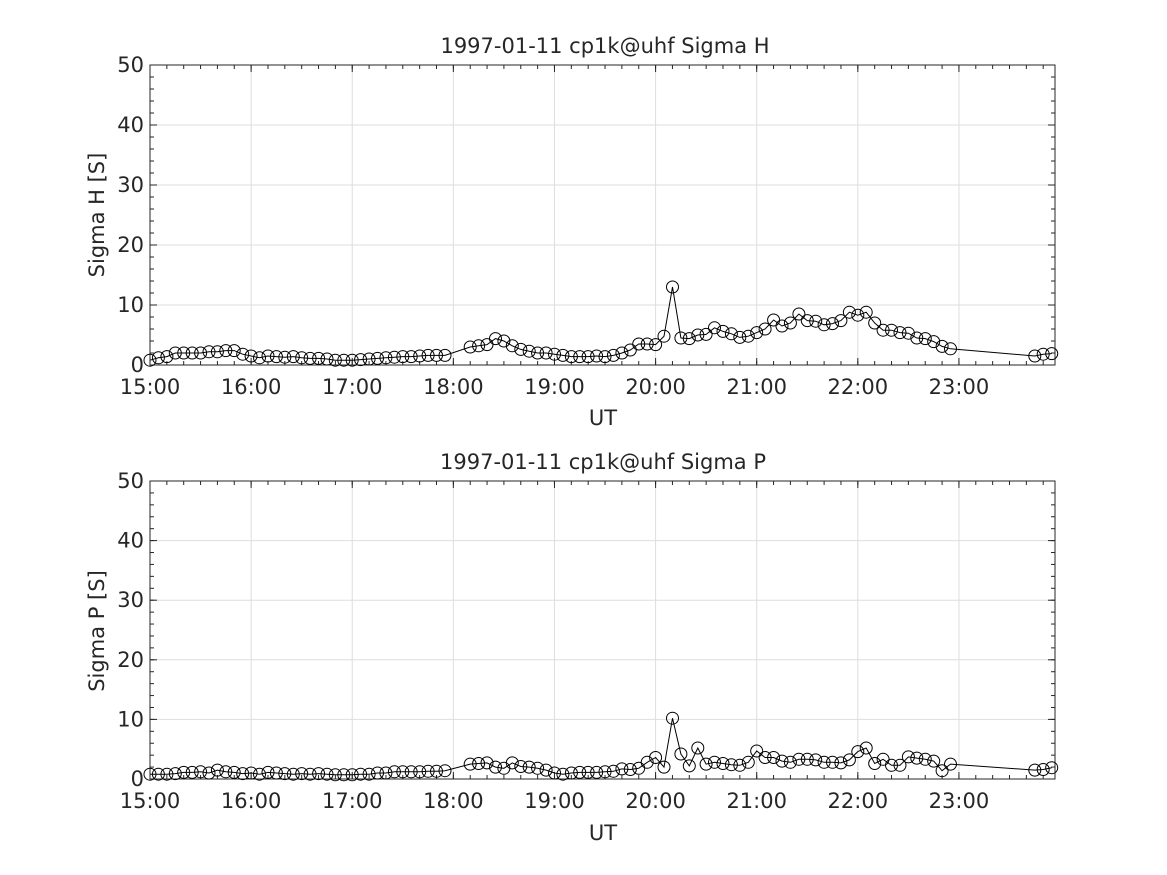 The height and width of the screenshot is (875, 1167). I want to click on x-tick-label: 20:00, so click(655, 387).